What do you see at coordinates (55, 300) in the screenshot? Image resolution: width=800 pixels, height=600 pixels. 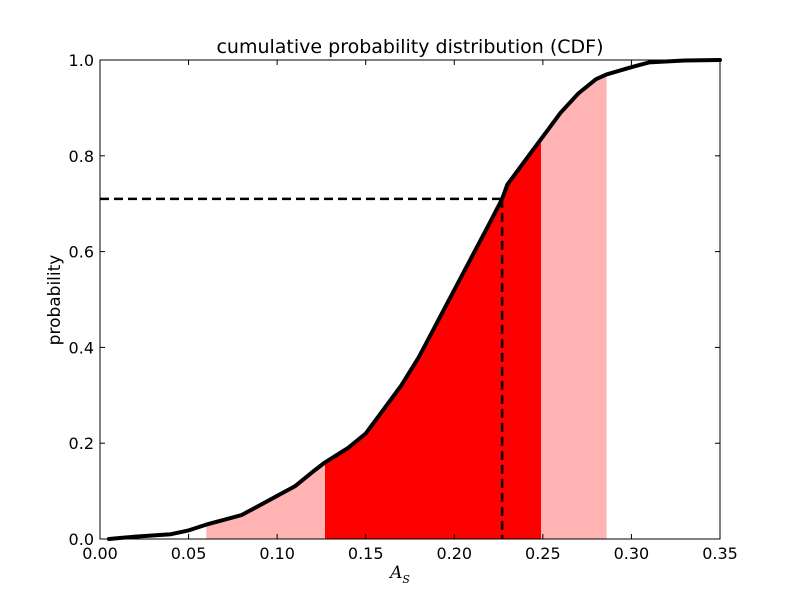 I see `y-axis-label: probability` at bounding box center [55, 300].